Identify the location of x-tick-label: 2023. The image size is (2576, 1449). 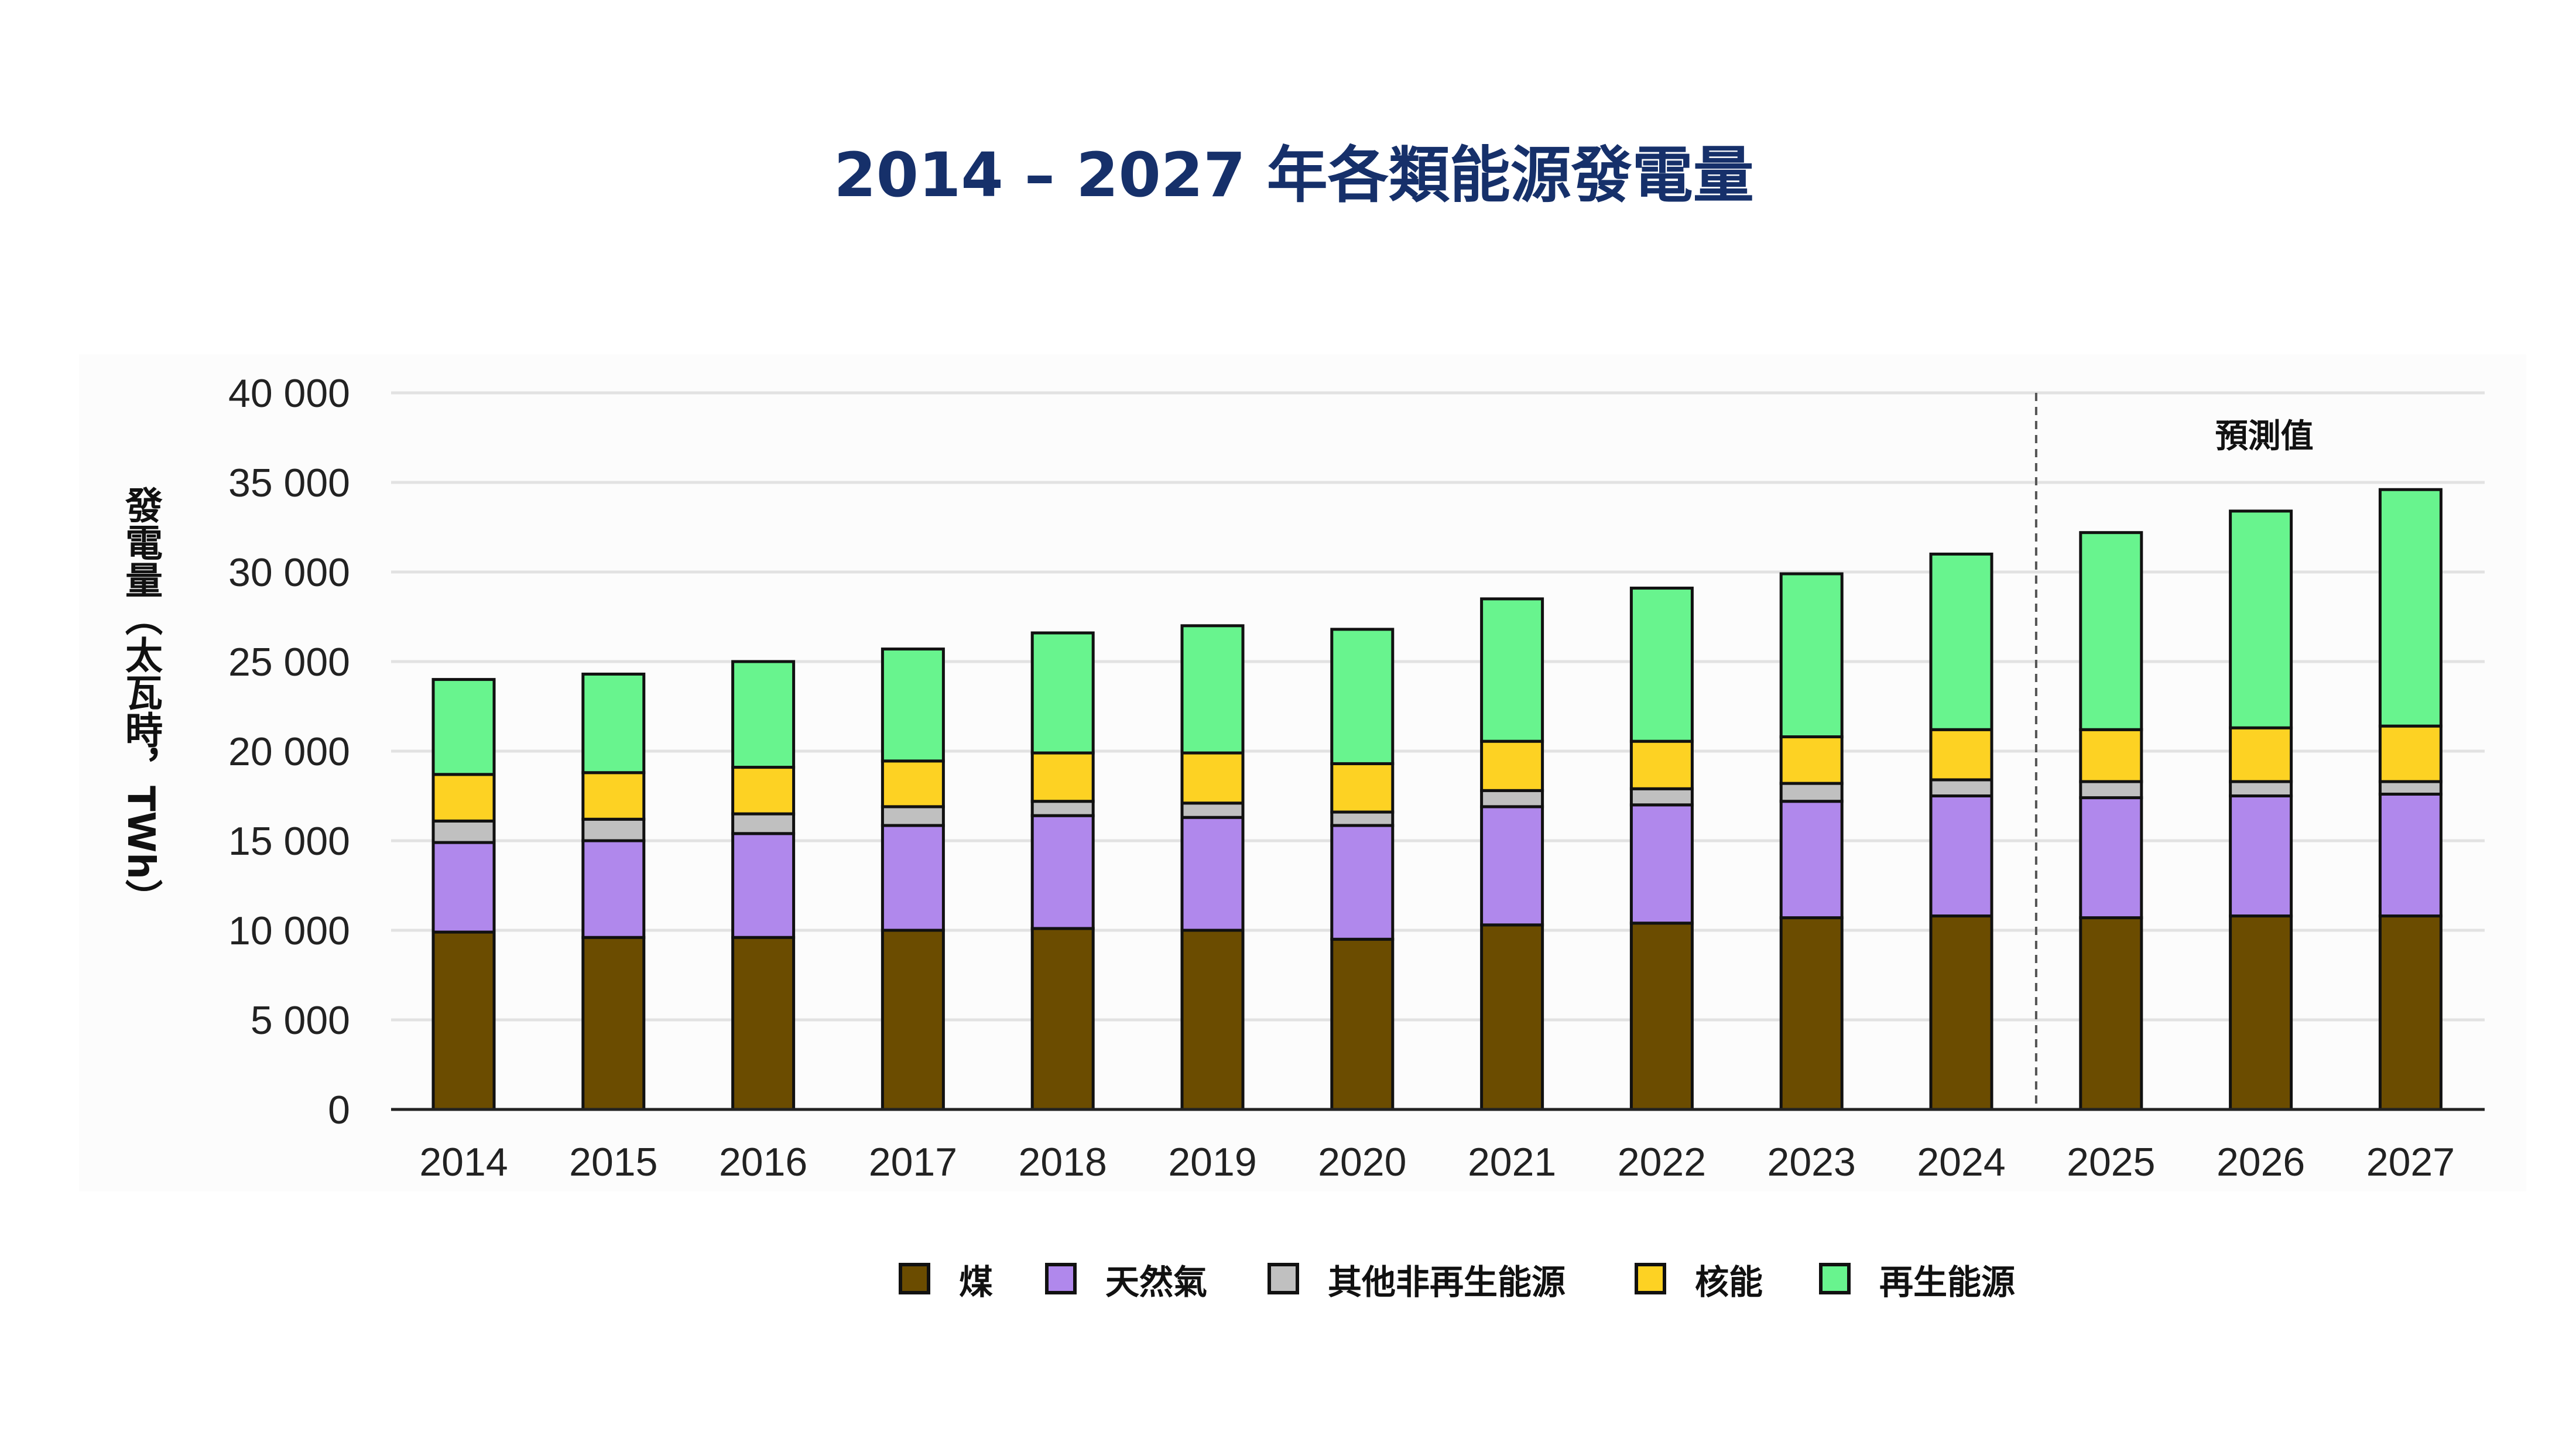
(1811, 1162).